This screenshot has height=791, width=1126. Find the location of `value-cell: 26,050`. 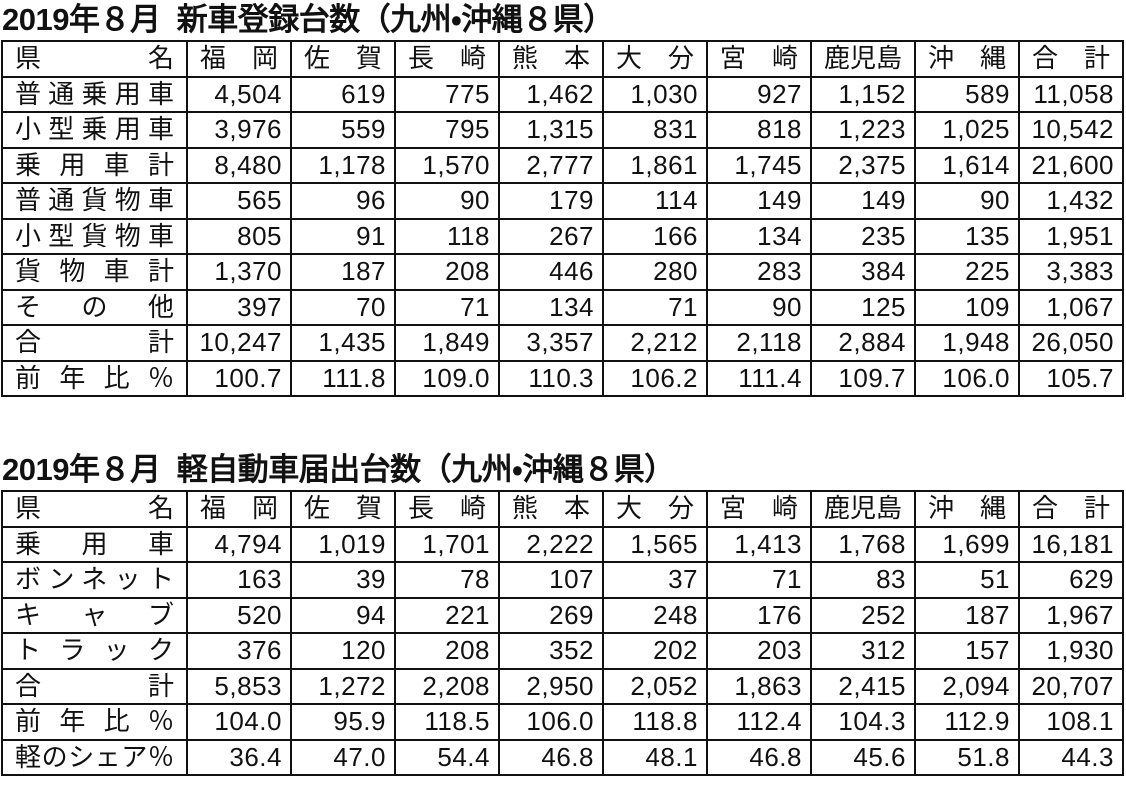

value-cell: 26,050 is located at coordinates (1071, 343).